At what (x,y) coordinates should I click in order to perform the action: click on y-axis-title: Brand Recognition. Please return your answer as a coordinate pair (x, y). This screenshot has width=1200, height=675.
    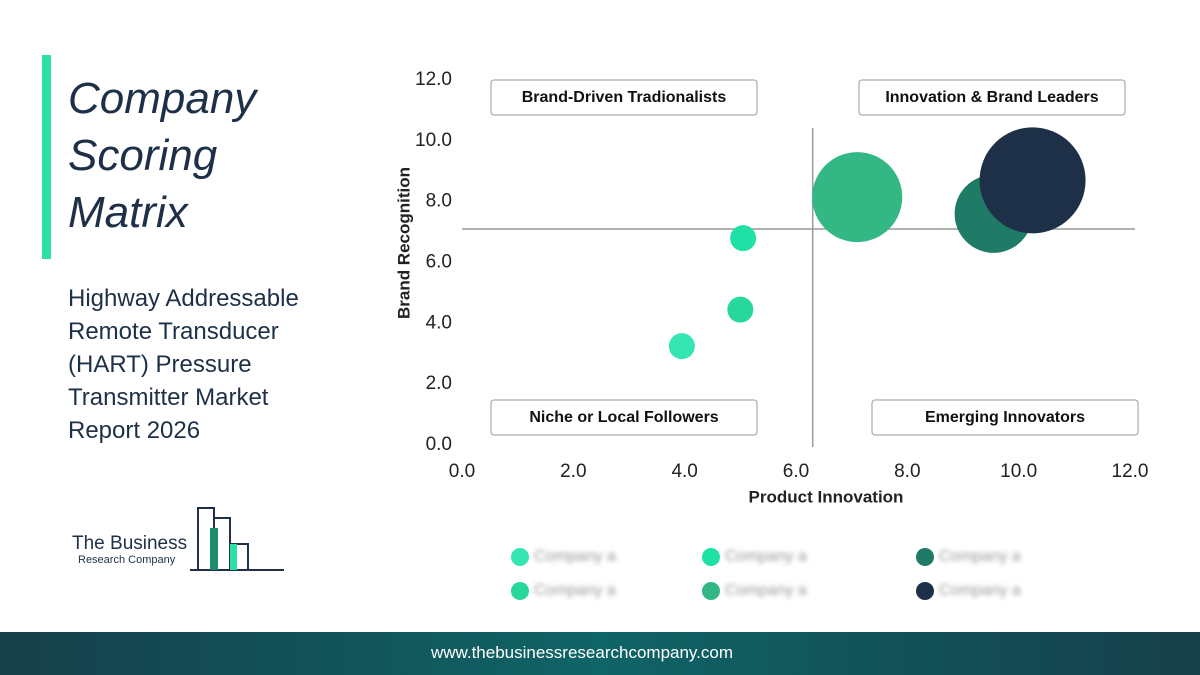
    Looking at the image, I should click on (403, 243).